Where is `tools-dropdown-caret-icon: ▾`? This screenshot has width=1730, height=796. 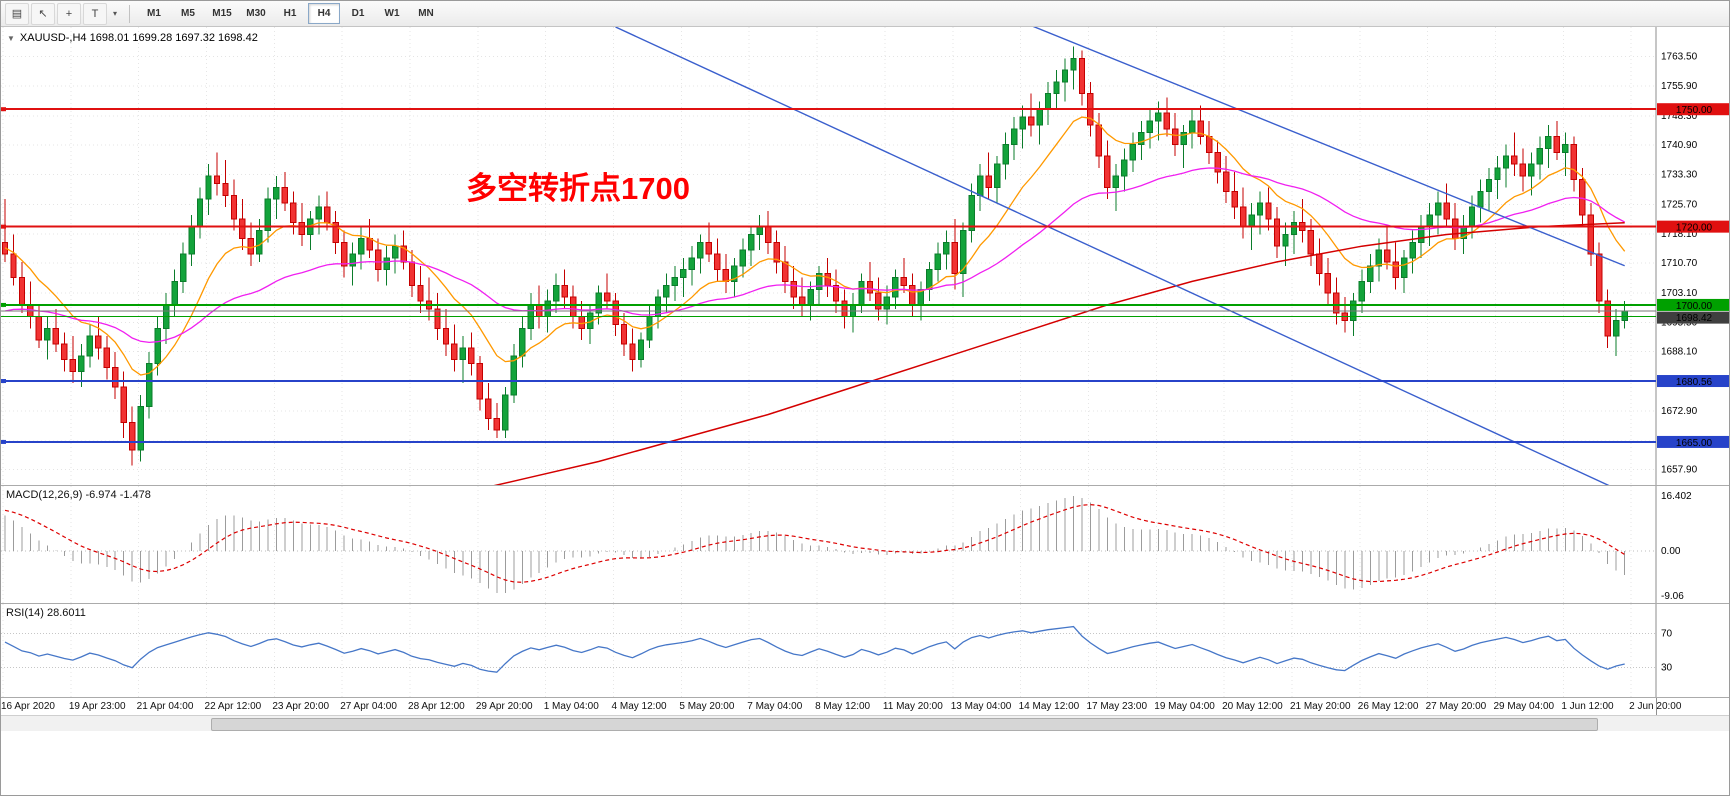
tools-dropdown-caret-icon: ▾ is located at coordinates (114, 13).